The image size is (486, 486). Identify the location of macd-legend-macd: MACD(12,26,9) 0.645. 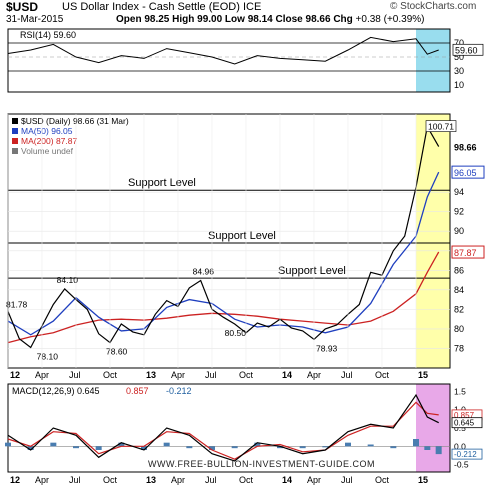
(56, 391).